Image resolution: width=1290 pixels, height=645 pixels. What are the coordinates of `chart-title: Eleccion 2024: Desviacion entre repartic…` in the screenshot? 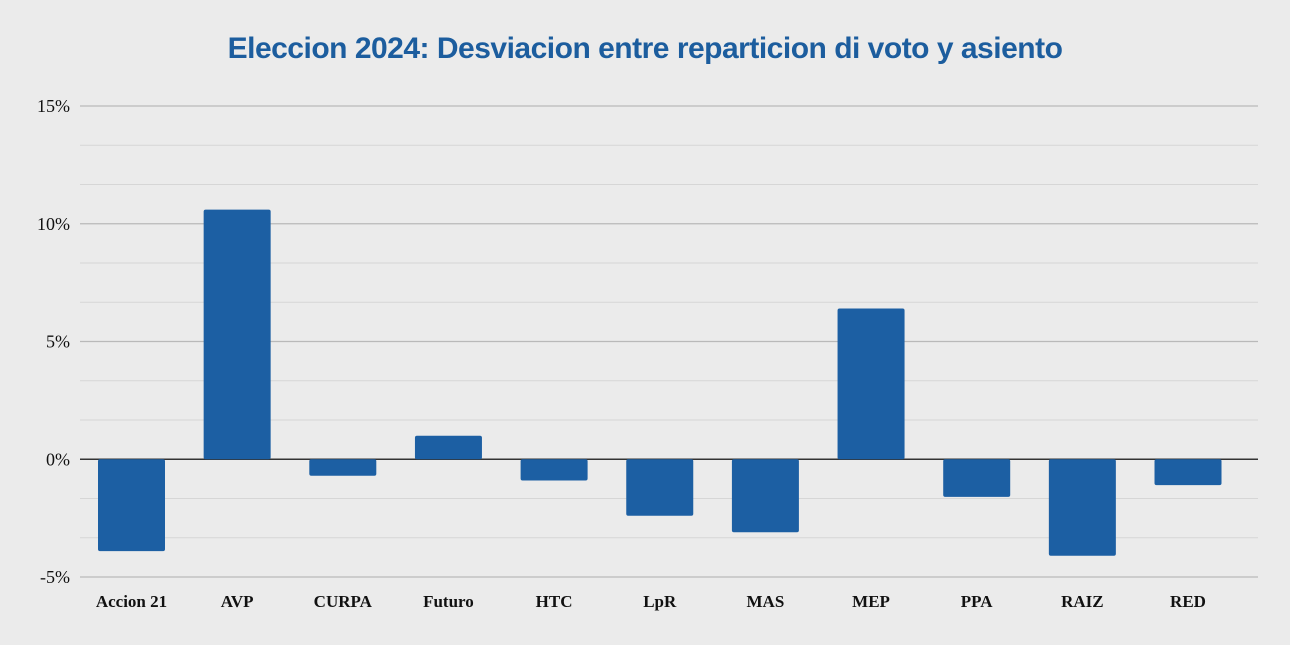 It's located at (645, 48).